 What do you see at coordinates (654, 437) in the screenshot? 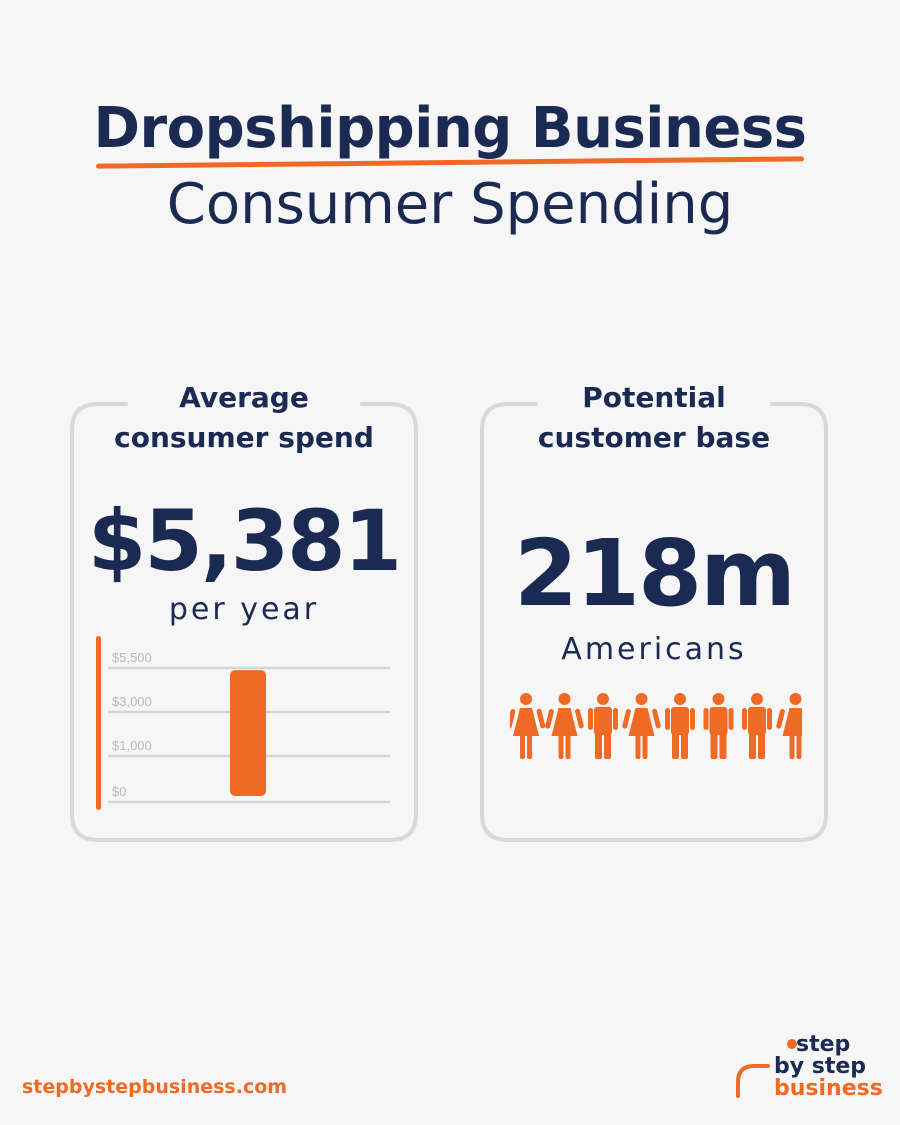
I see `card-title-line2: customer base` at bounding box center [654, 437].